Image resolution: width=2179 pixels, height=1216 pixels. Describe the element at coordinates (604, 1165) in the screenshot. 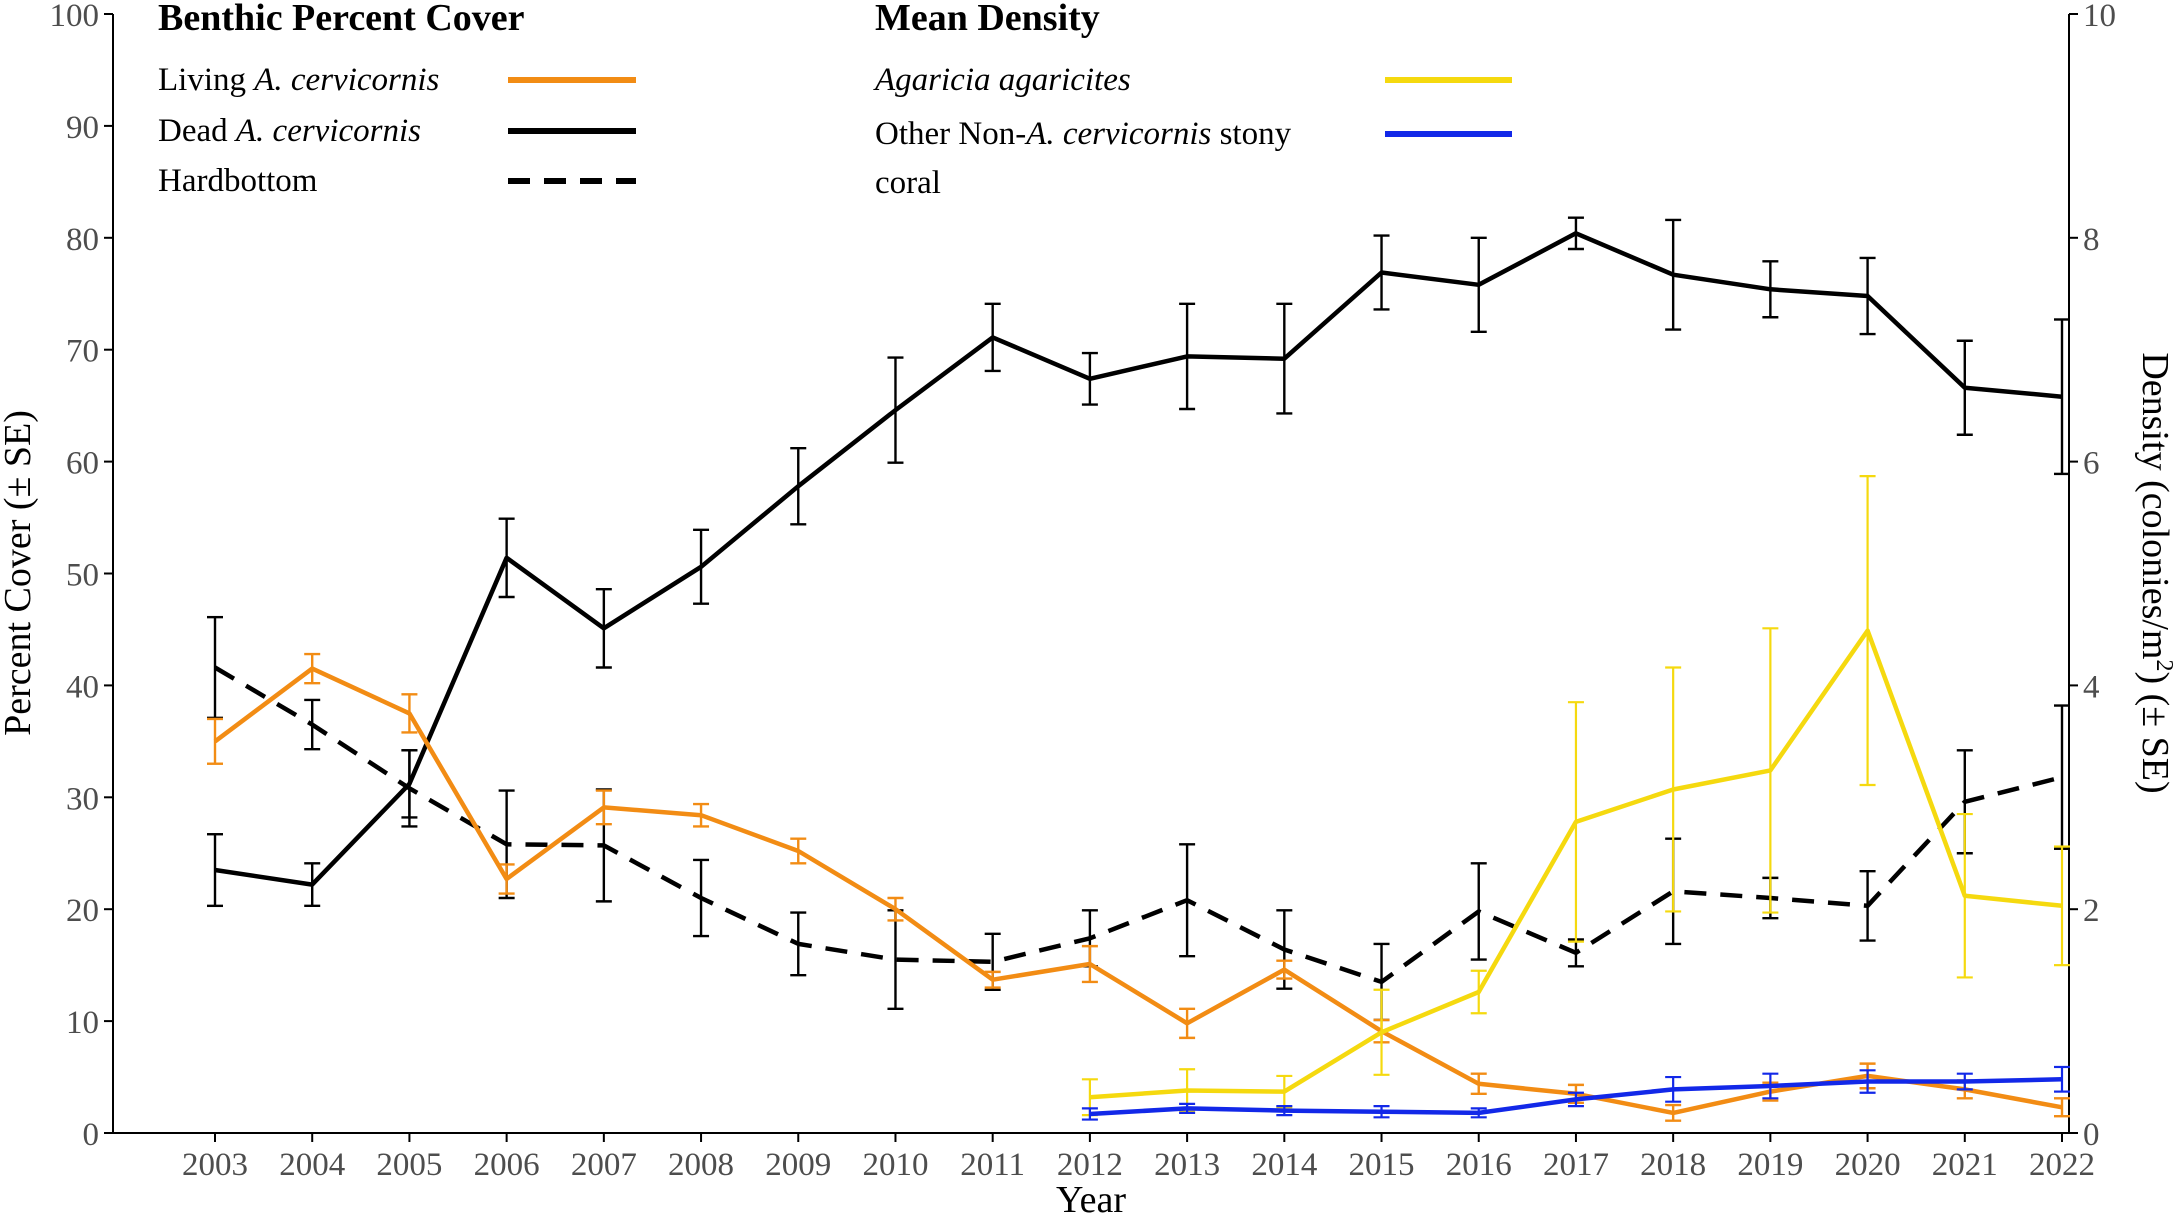

I see `x-tick-label: 2007` at that location.